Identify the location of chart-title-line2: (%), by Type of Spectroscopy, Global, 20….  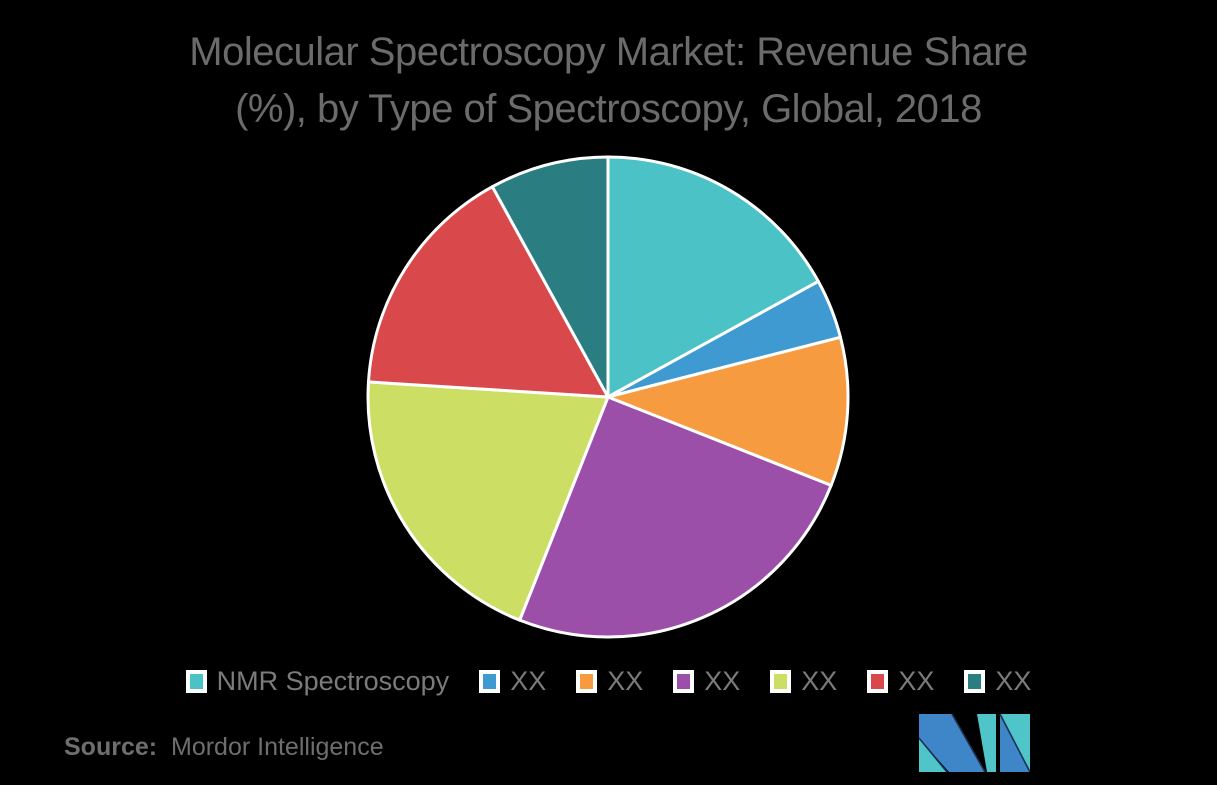
(608, 109).